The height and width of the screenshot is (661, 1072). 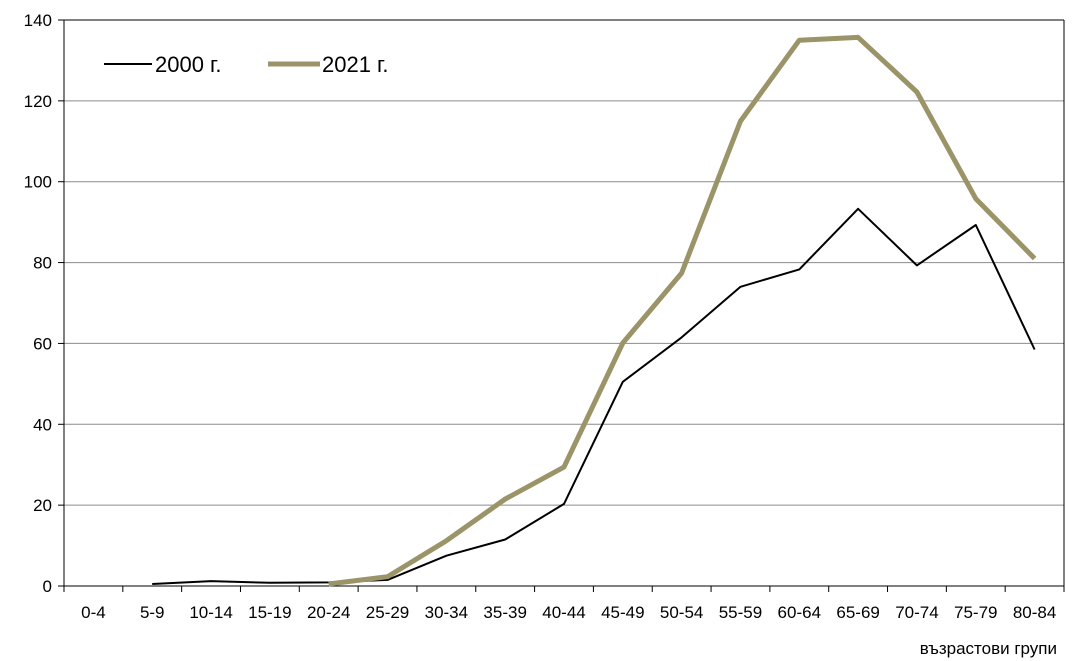 I want to click on legend-label: 2021 г., so click(x=355, y=64).